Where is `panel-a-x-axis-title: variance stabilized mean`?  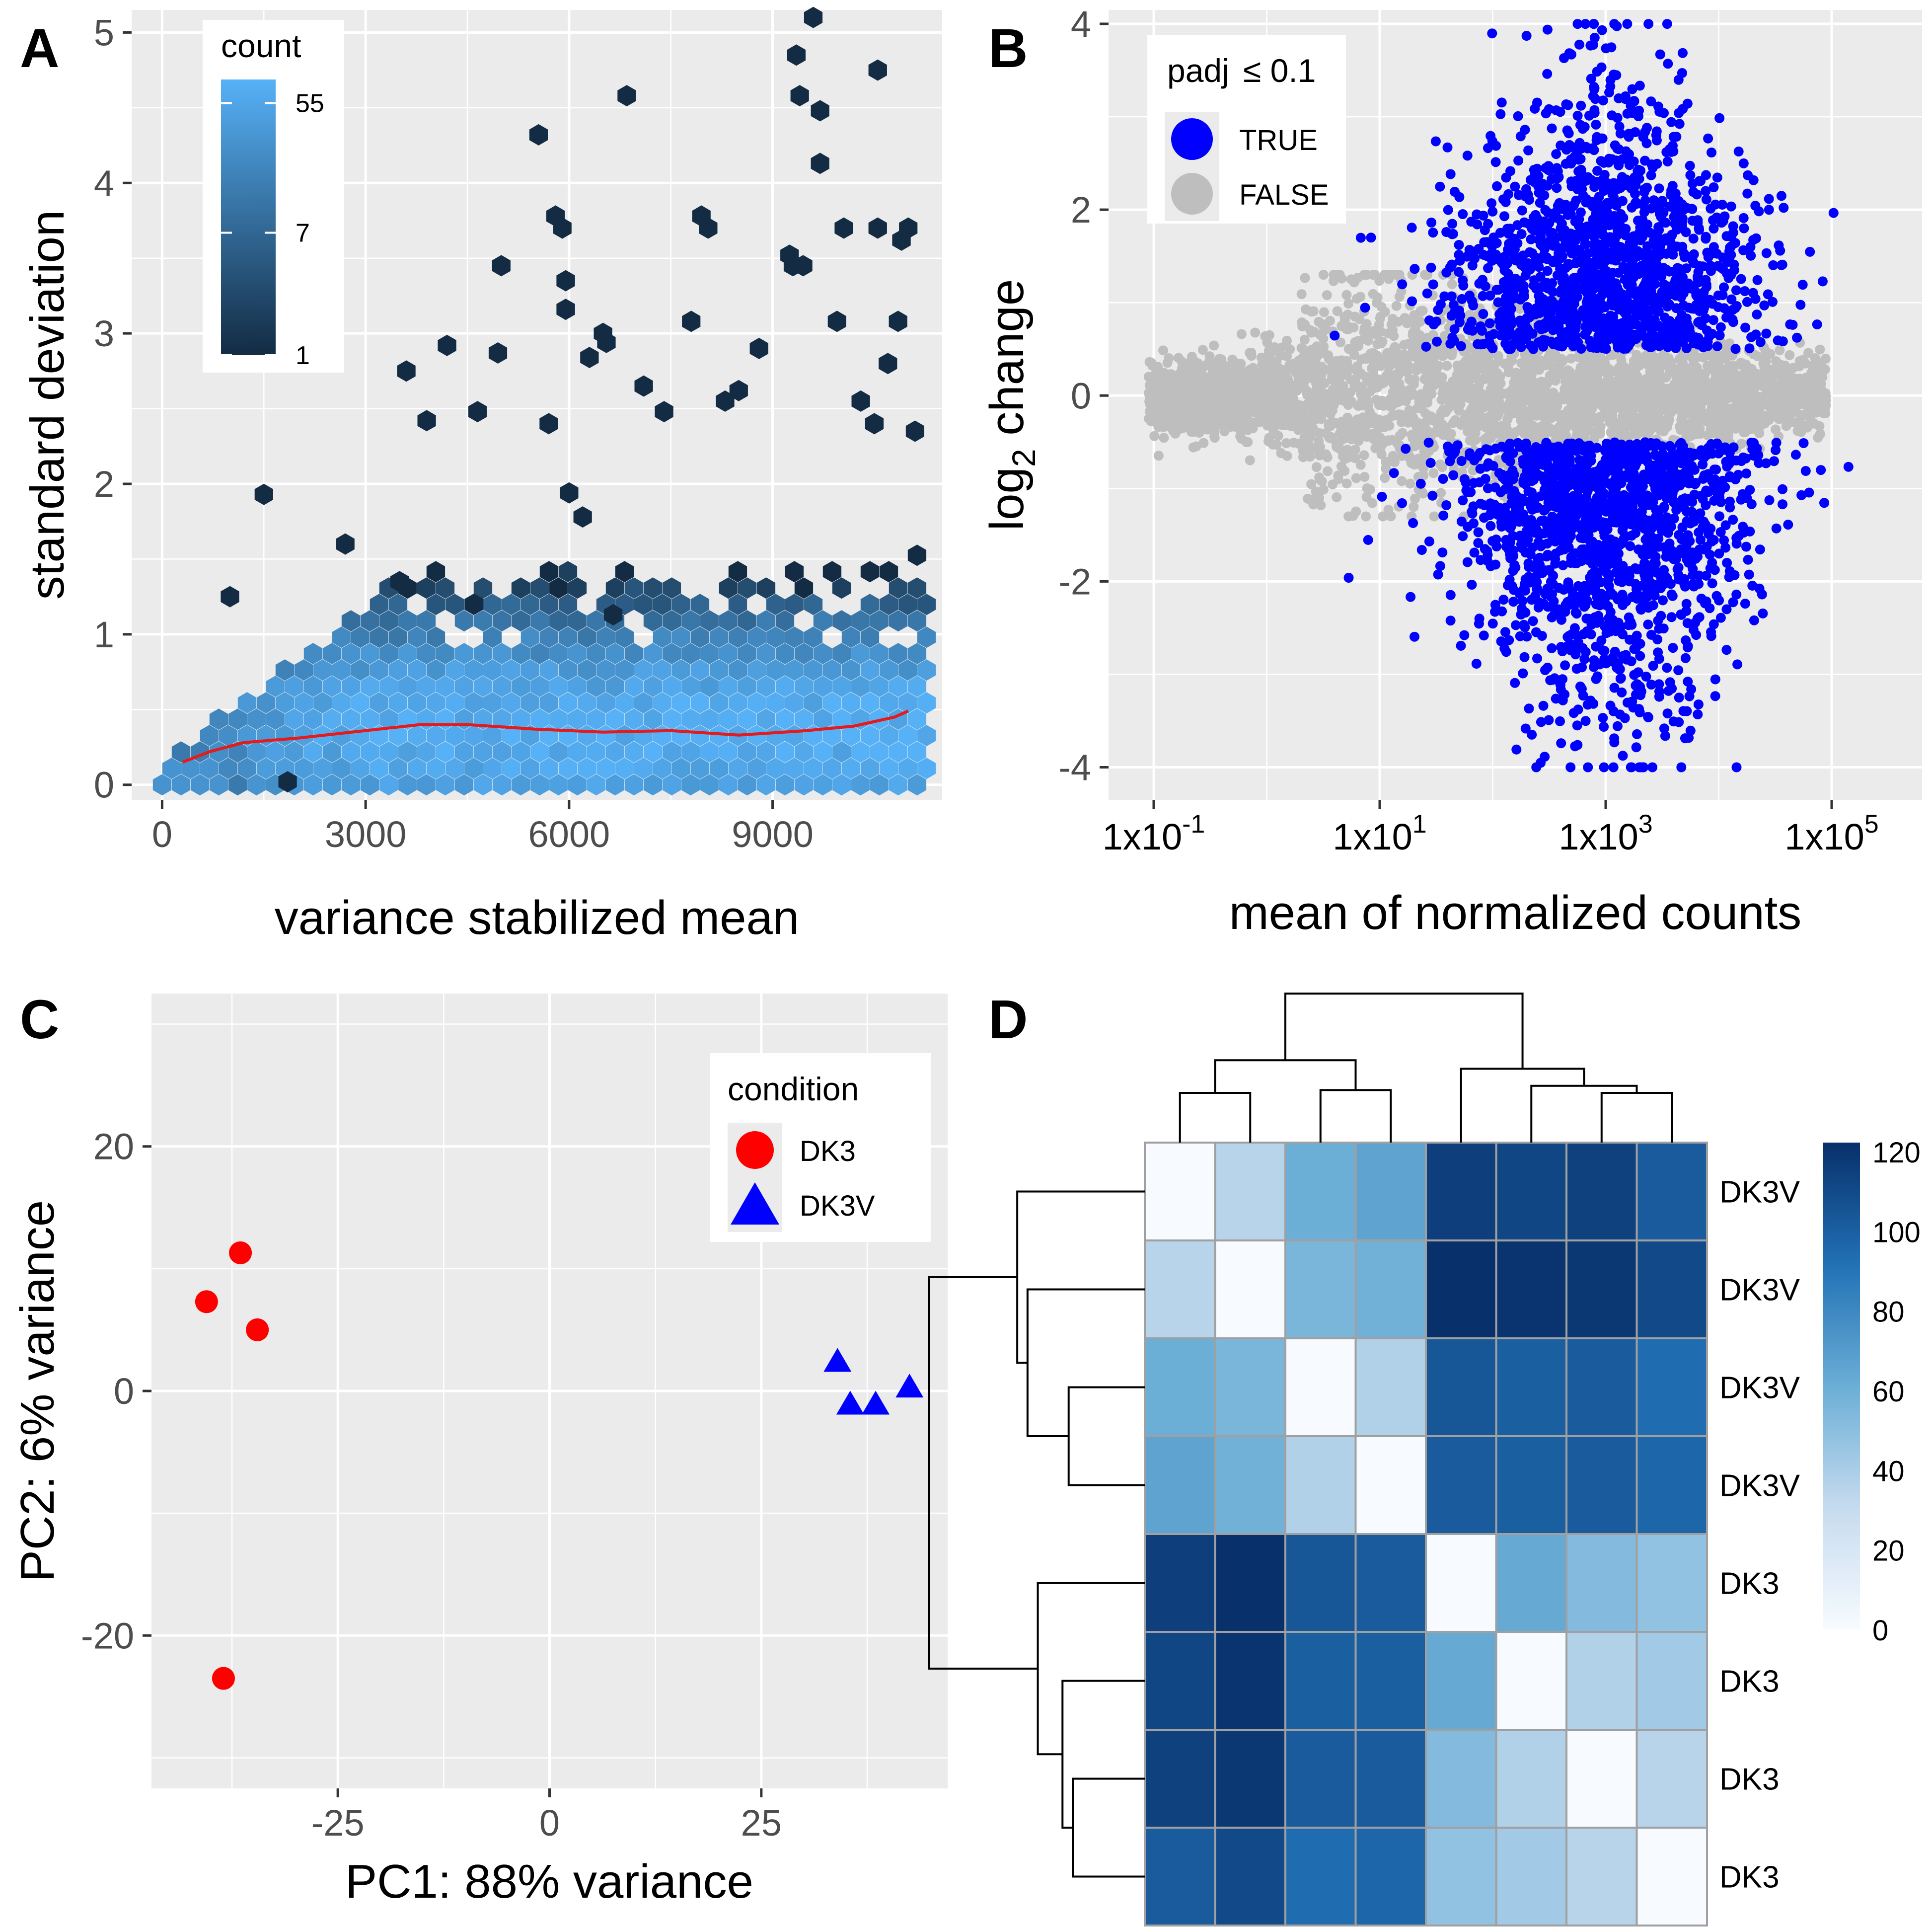
panel-a-x-axis-title: variance stabilized mean is located at coordinates (537, 917).